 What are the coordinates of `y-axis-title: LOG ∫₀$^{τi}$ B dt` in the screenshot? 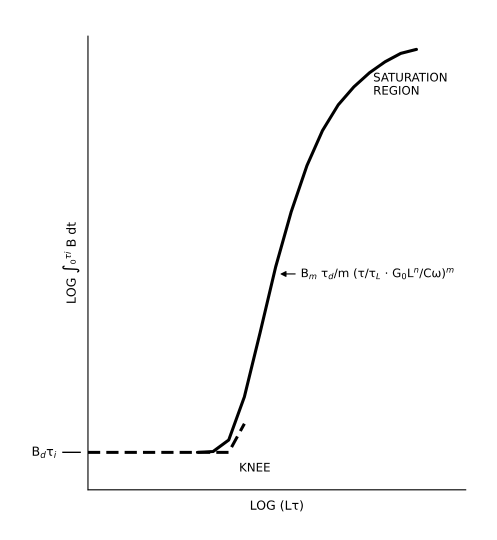 It's located at (71, 262).